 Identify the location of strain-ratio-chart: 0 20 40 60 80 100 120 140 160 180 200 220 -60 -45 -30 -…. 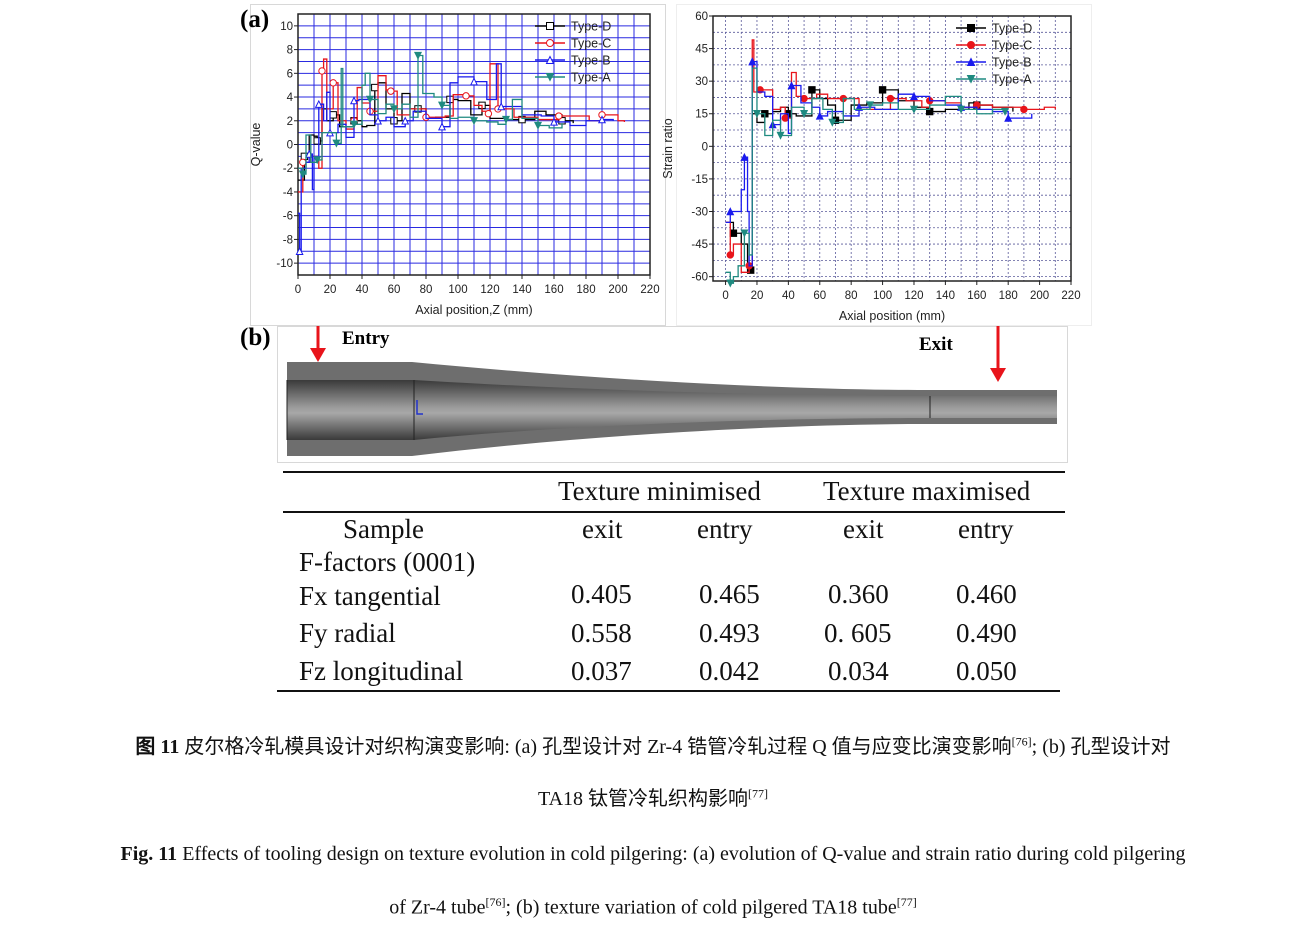
(871, 167).